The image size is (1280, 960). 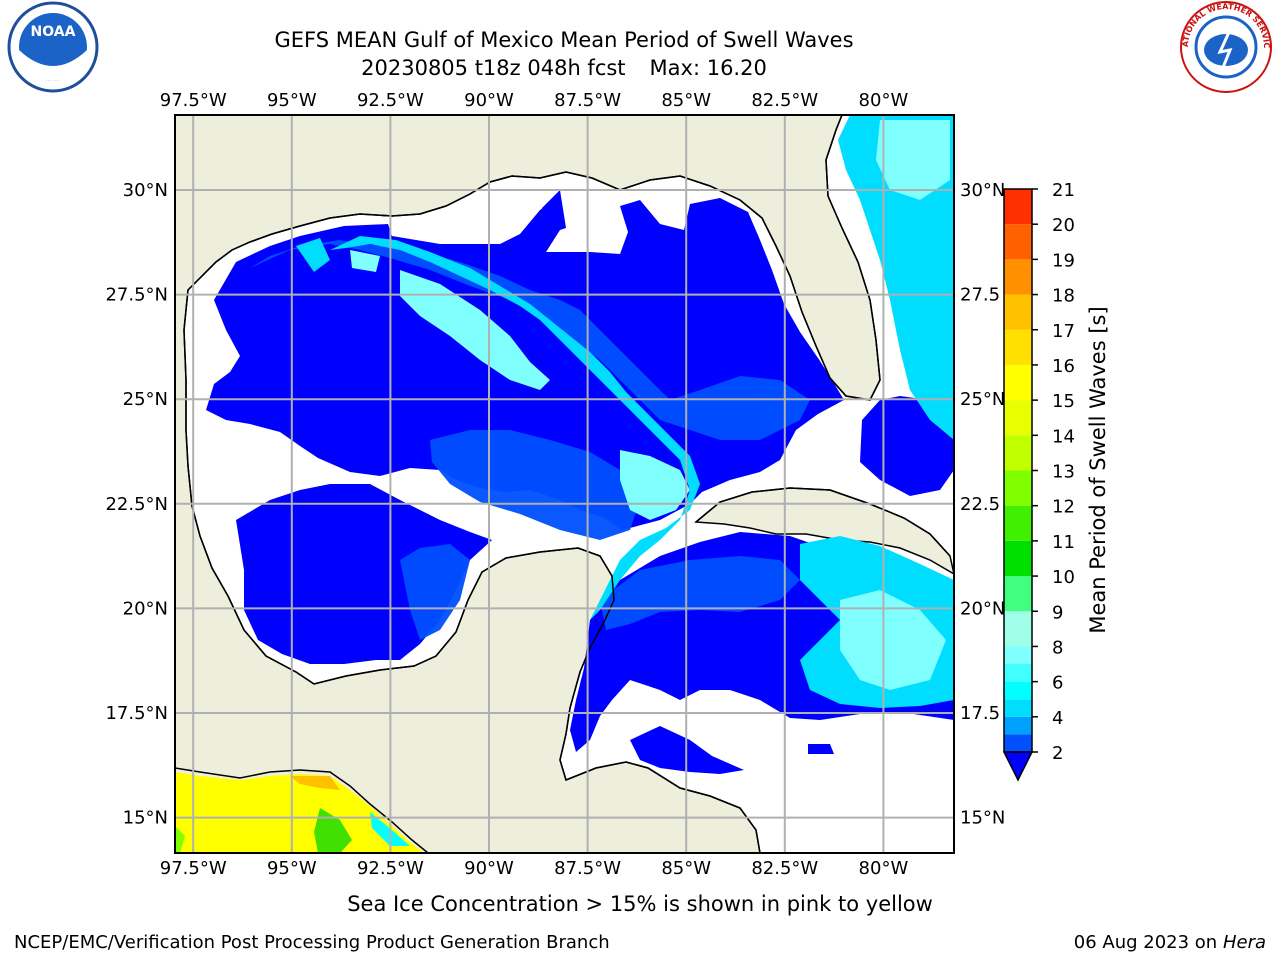 I want to click on lon-tick-label-bottom: 82.5°W, so click(x=784, y=868).